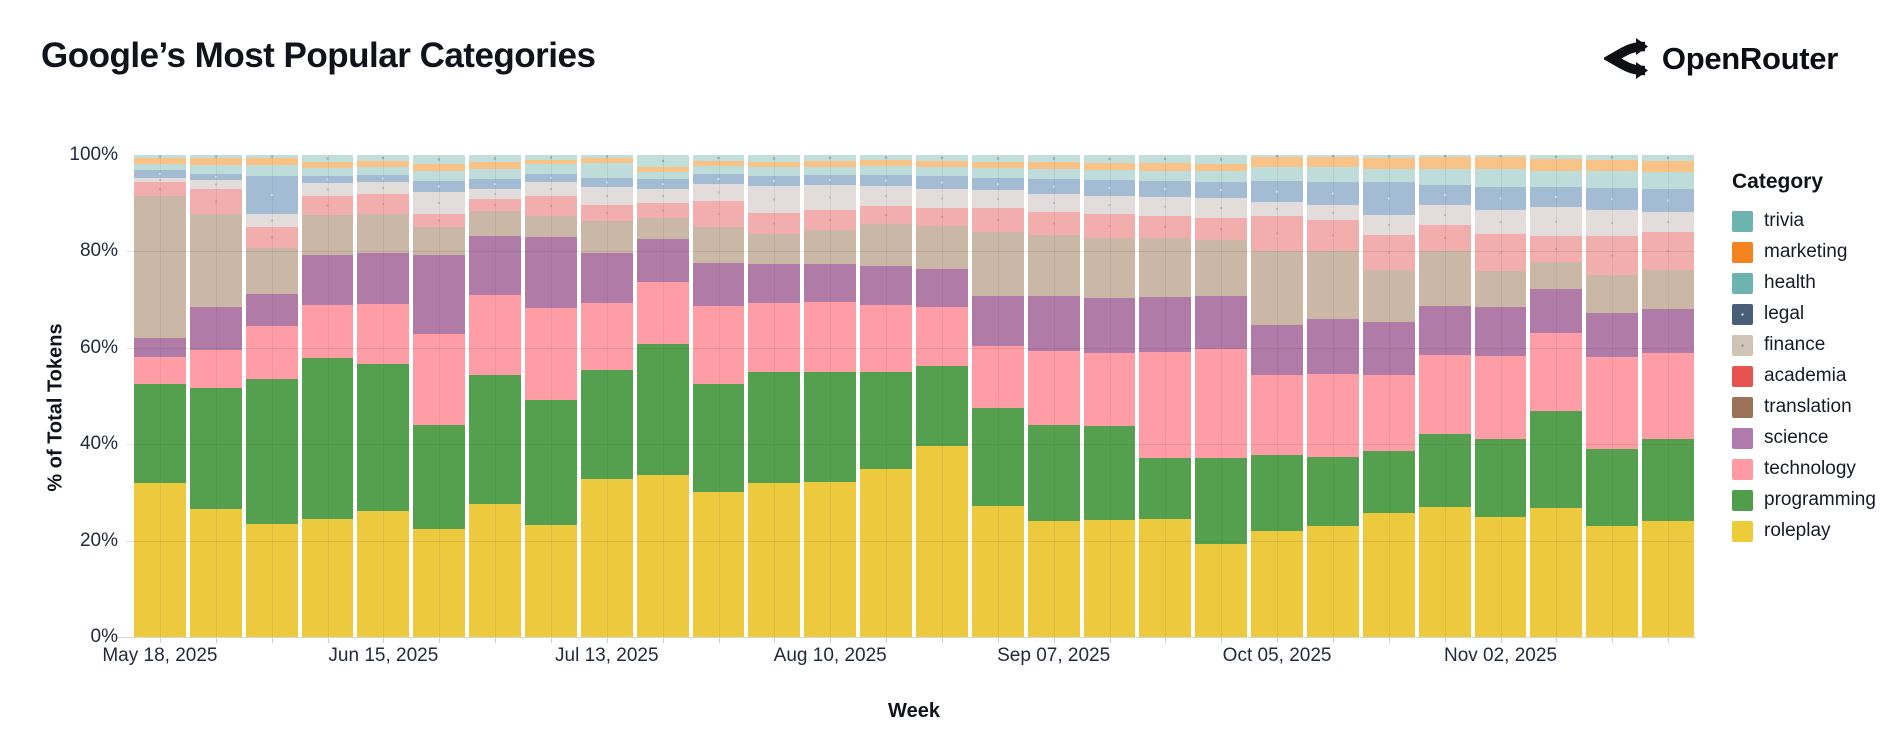  I want to click on legend-item-legal: legal, so click(1807, 314).